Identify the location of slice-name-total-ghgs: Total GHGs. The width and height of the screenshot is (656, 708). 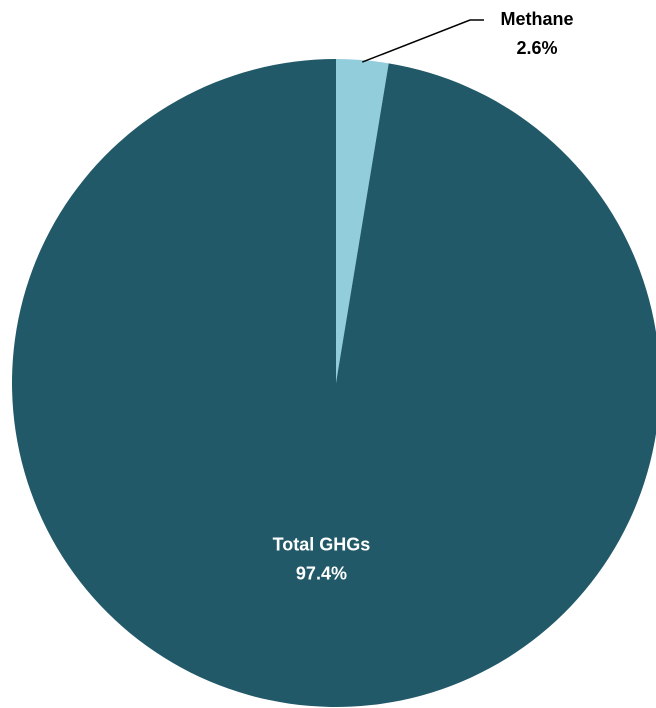
(322, 545).